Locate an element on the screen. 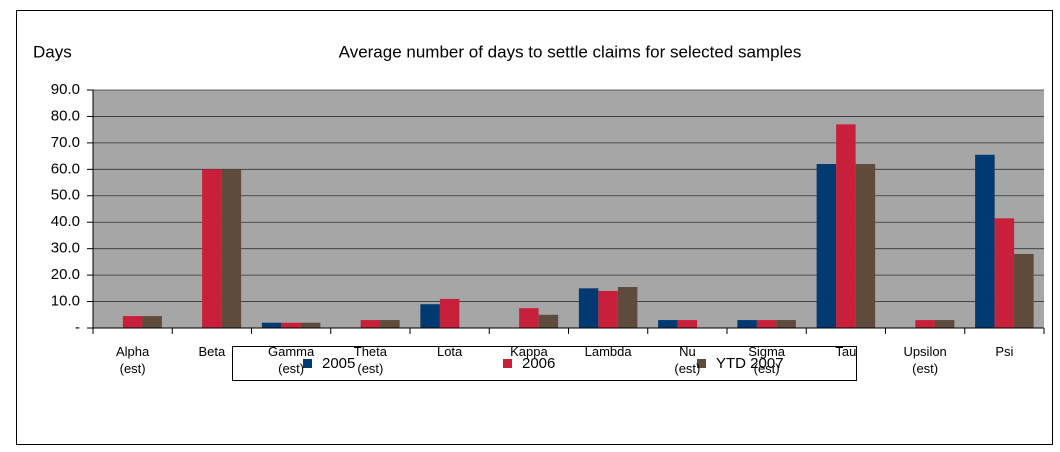 This screenshot has height=452, width=1060. legend-label: 2006 is located at coordinates (538, 363).